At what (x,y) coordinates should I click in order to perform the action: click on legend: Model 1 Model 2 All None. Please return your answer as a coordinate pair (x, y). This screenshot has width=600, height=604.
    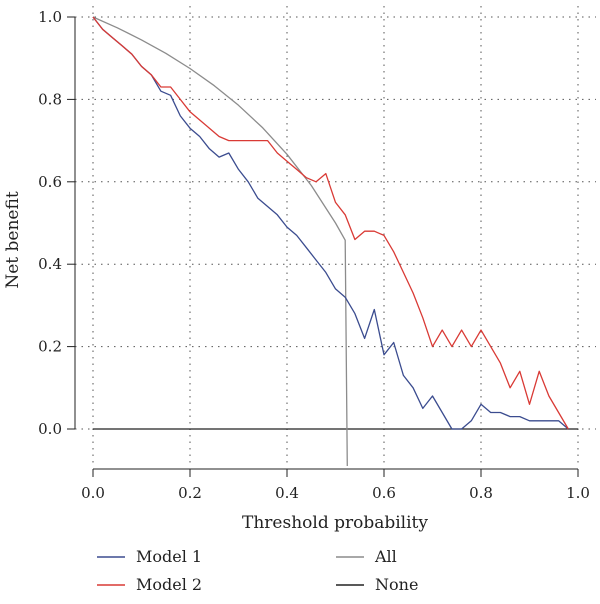
    Looking at the image, I should click on (257, 570).